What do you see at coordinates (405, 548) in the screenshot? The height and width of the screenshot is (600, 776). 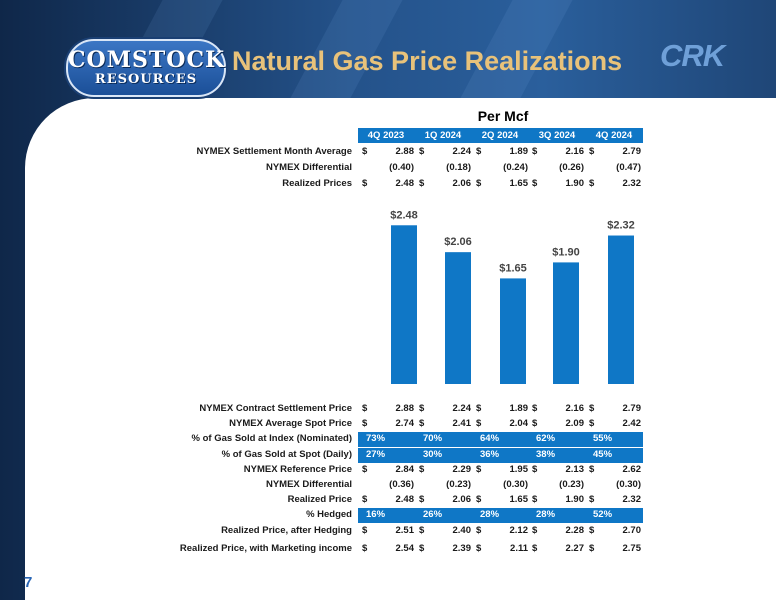 I see `table-cell: 2.54` at bounding box center [405, 548].